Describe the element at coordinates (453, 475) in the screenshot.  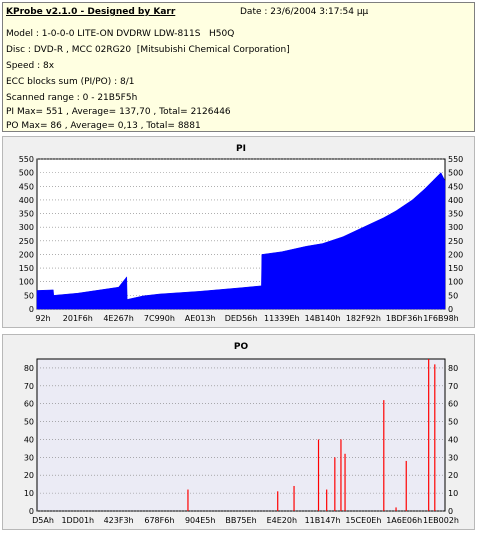
I see `y-tick-label-right: 20` at that location.